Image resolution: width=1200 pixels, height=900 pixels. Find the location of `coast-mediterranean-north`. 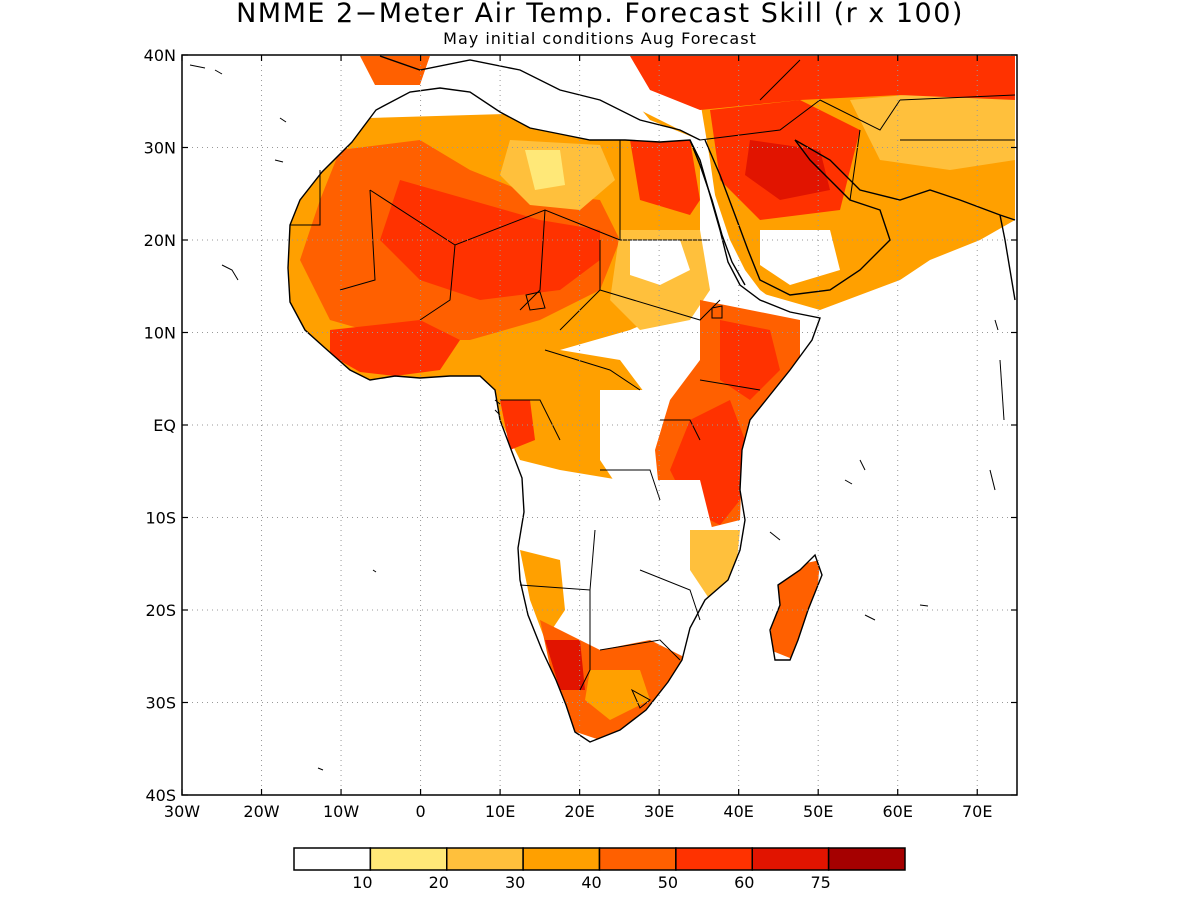

coast-mediterranean-north is located at coordinates (540, 98).